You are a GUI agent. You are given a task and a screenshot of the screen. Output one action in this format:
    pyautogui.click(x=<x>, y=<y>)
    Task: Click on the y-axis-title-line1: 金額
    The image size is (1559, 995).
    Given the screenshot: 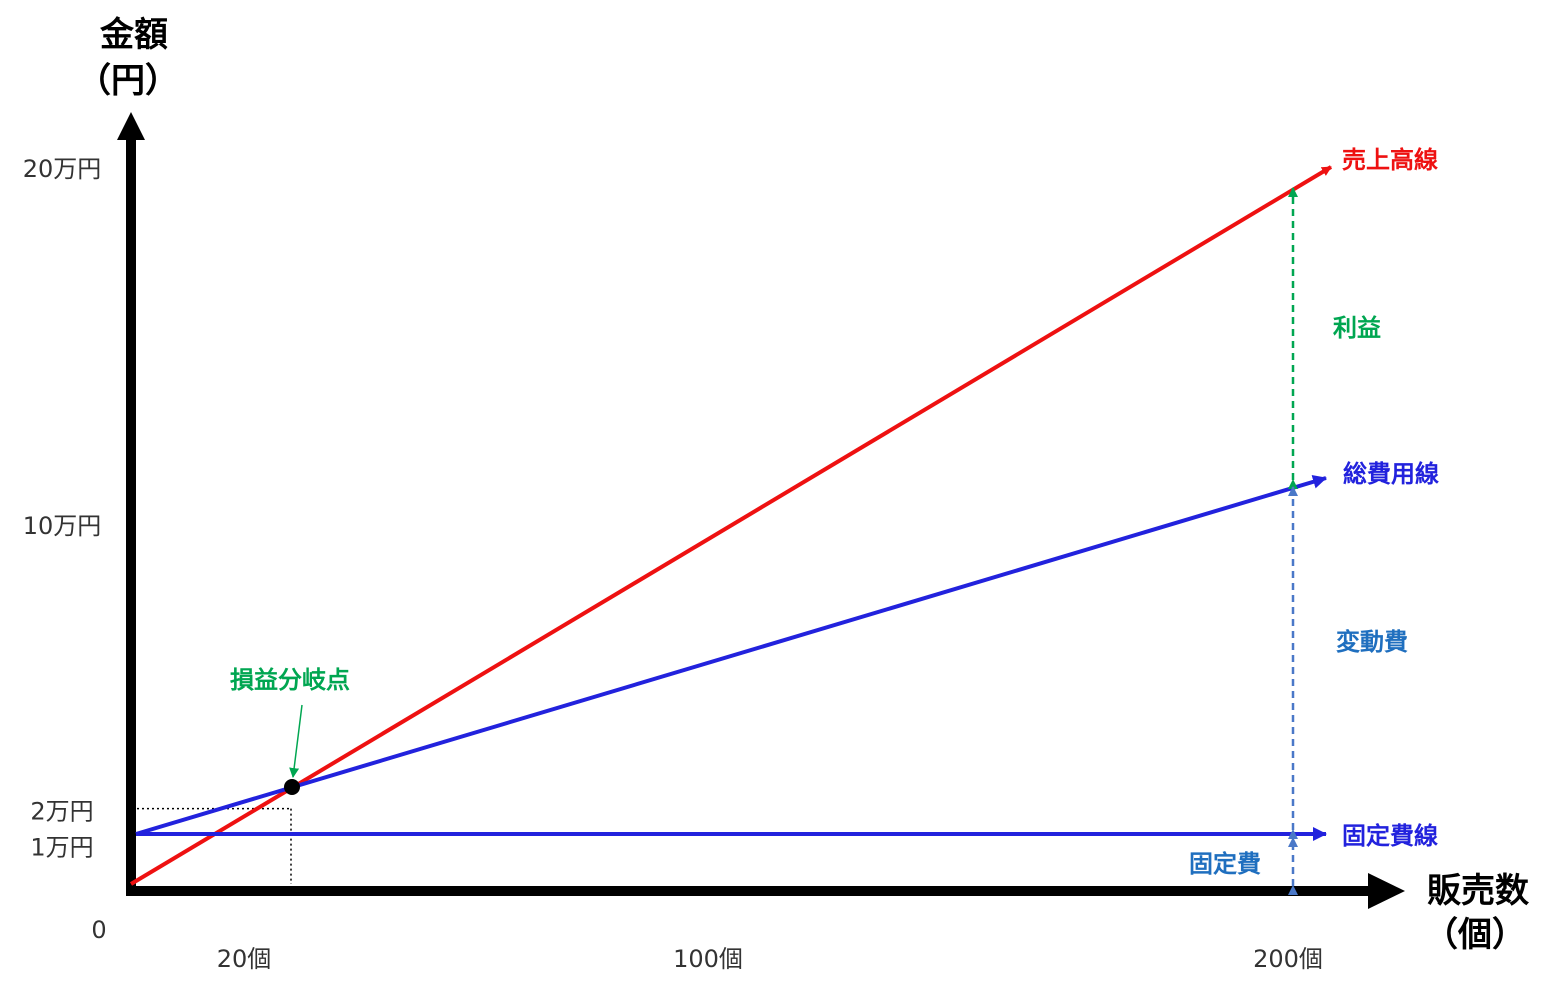 What is the action you would take?
    pyautogui.click(x=133, y=35)
    